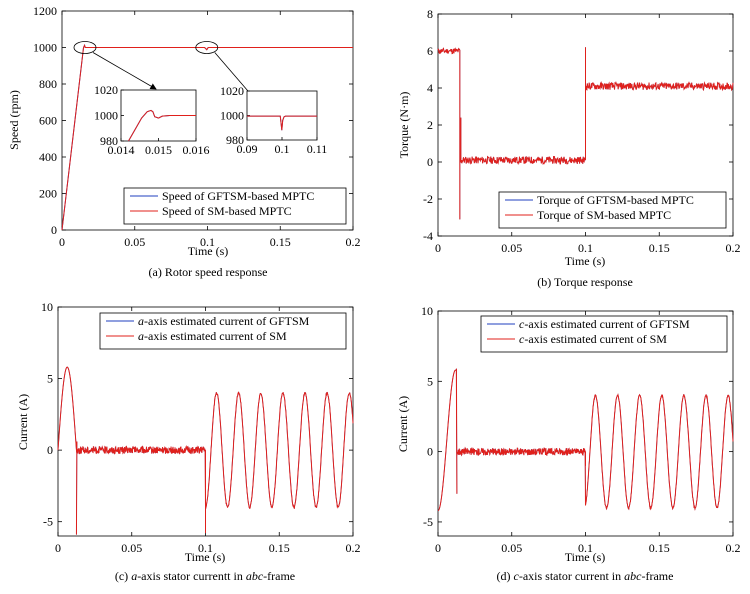 This screenshot has height=594, width=750. What do you see at coordinates (505, 576) in the screenshot?
I see `caption-part: (d)` at bounding box center [505, 576].